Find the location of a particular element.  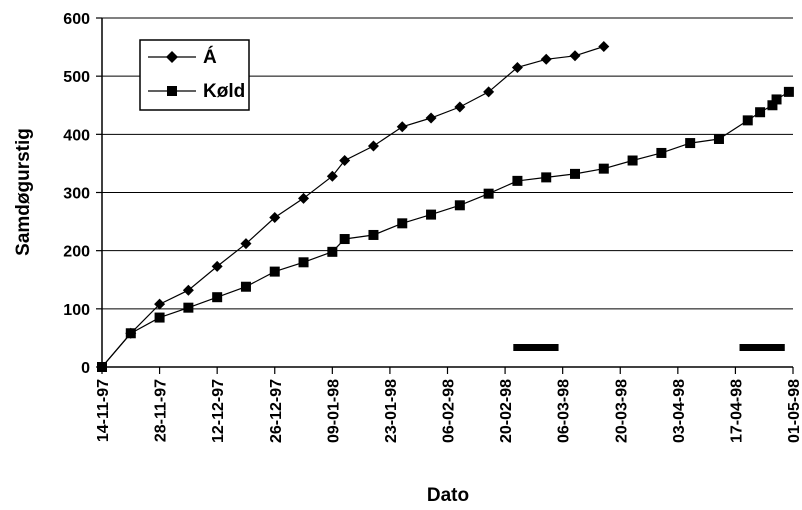

x-tick-label: 17-04-98 is located at coordinates (736, 411).